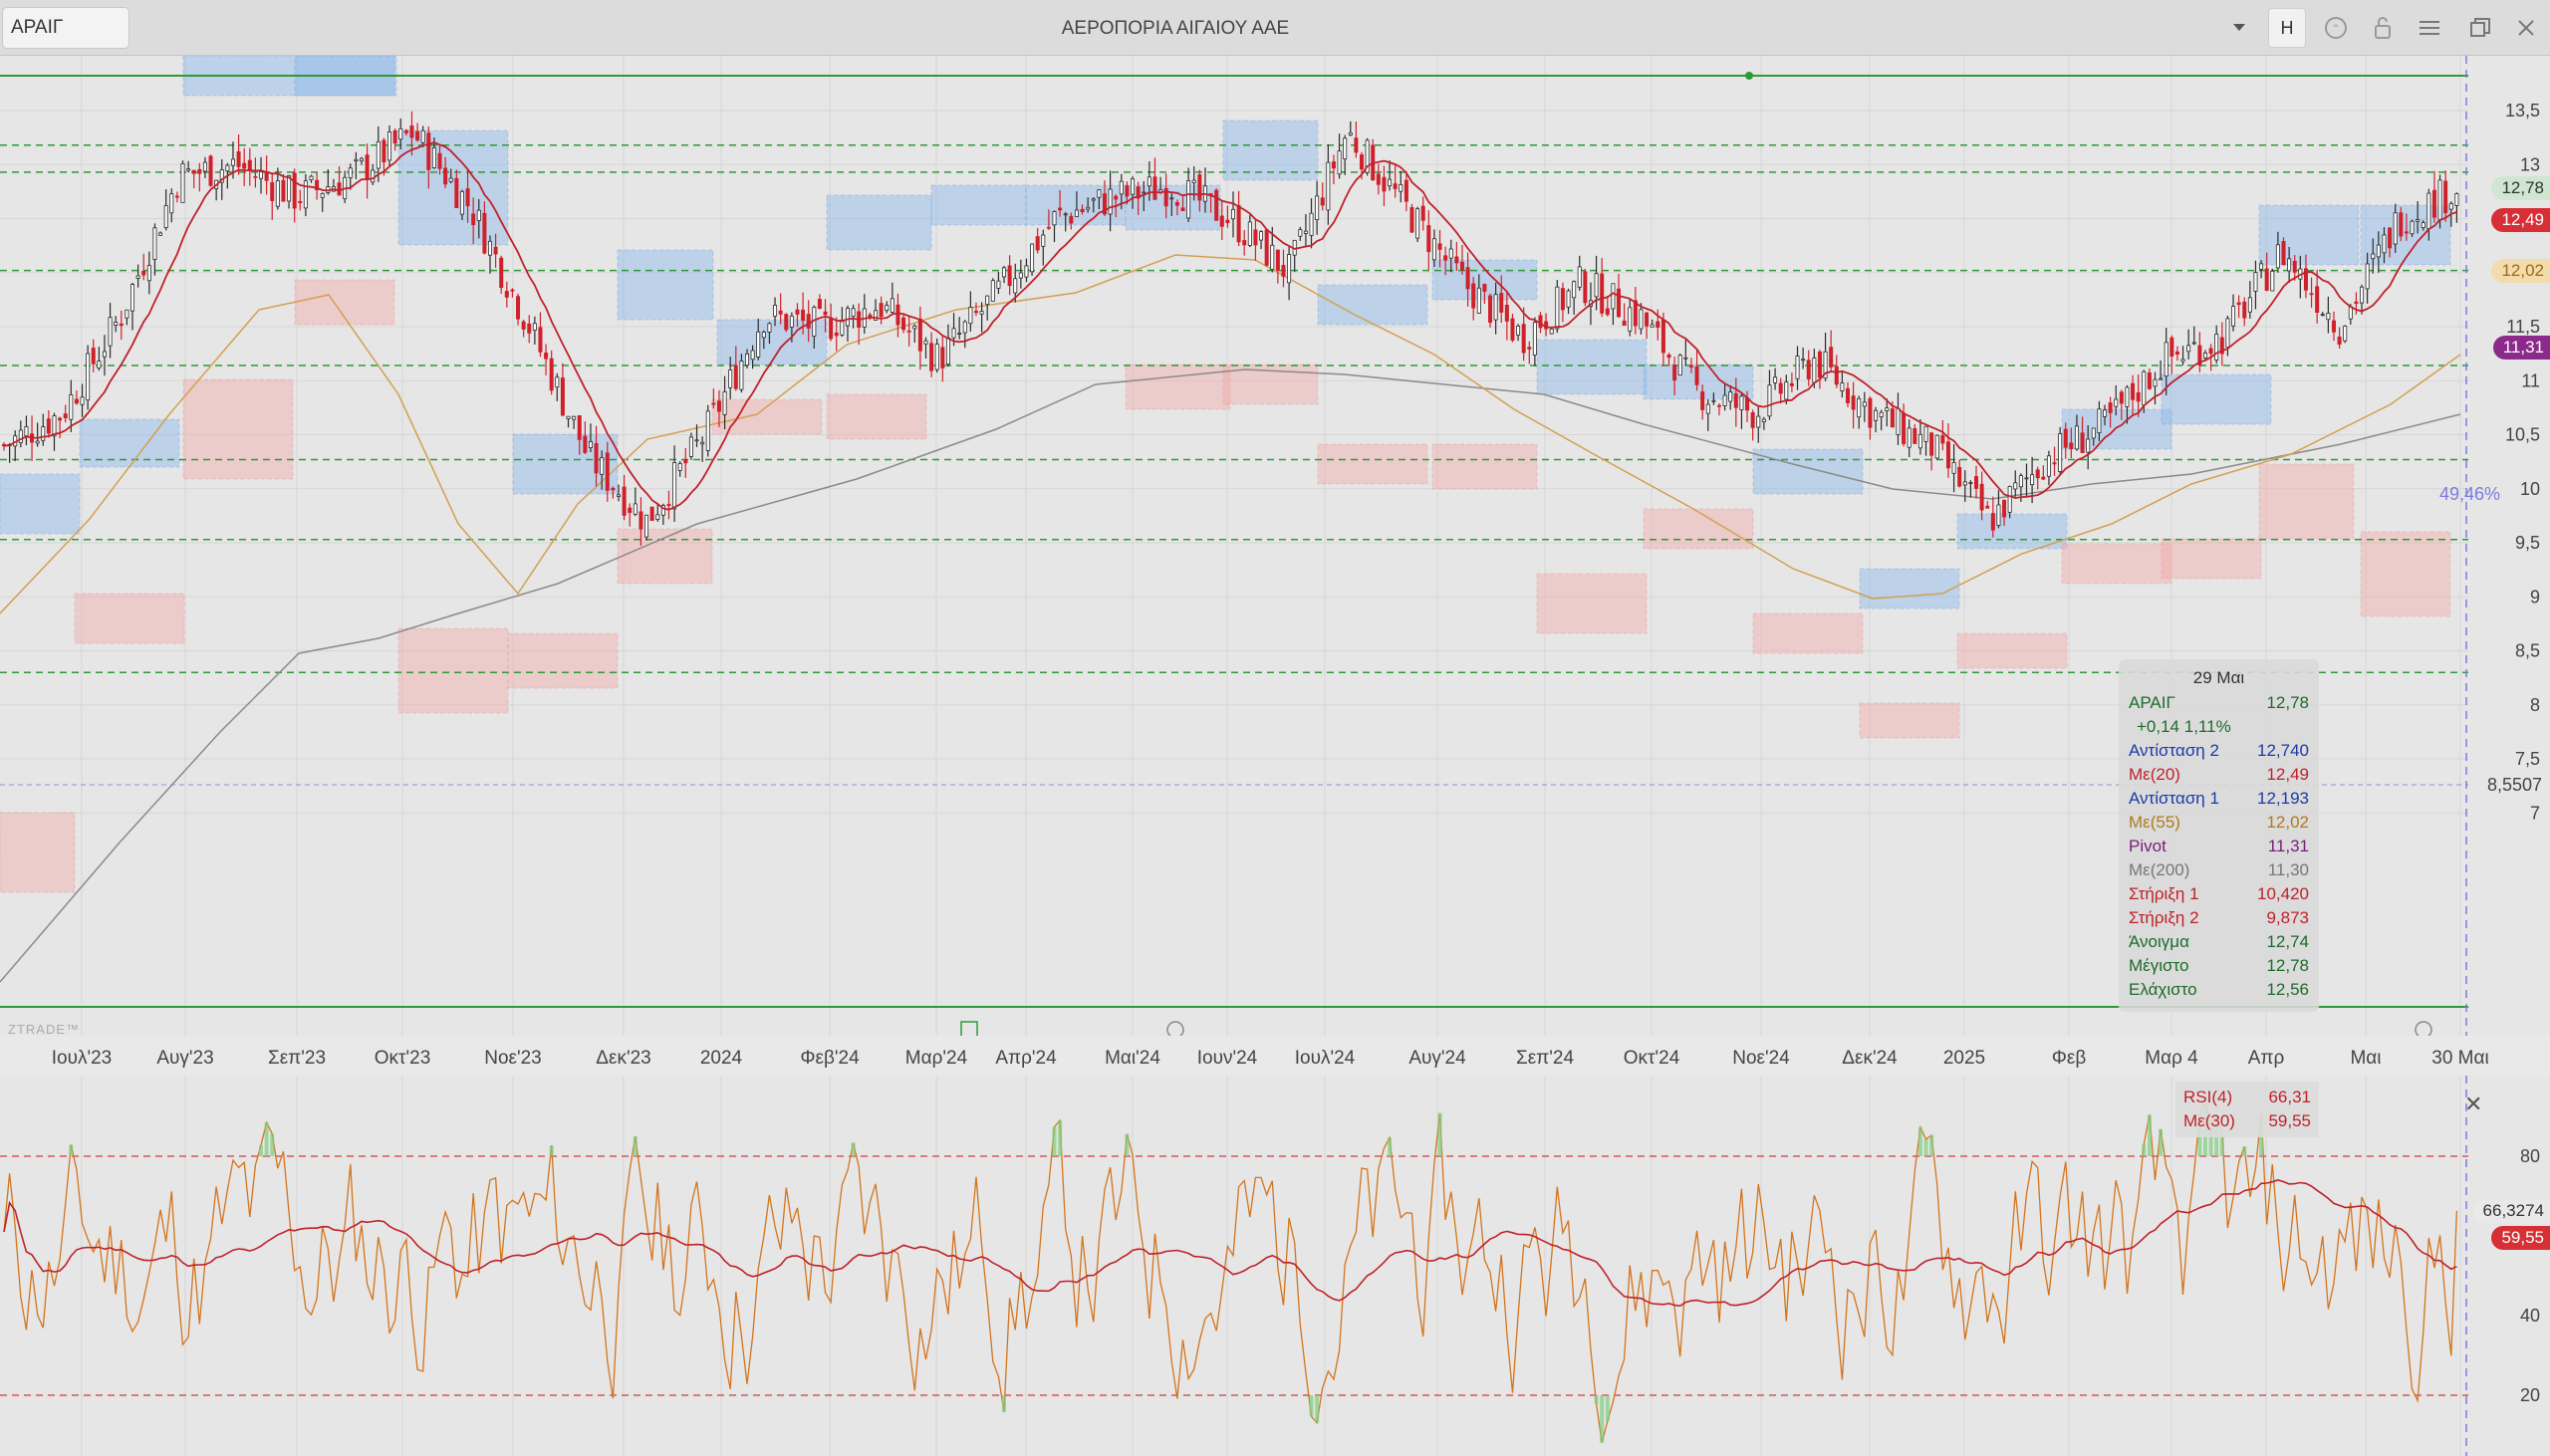  I want to click on rsi-tag: 59,55, so click(2520, 1237).